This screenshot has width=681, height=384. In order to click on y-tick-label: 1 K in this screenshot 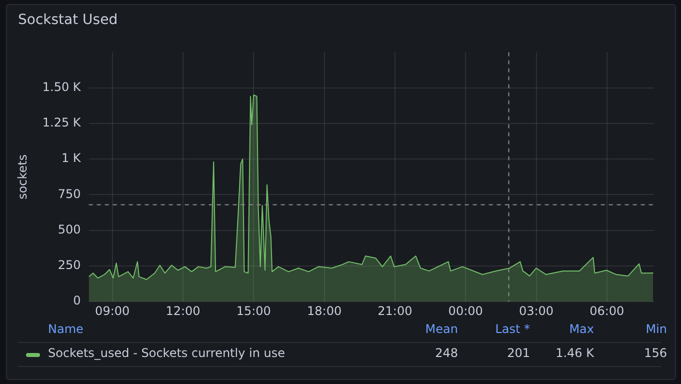, I will do `click(71, 158)`.